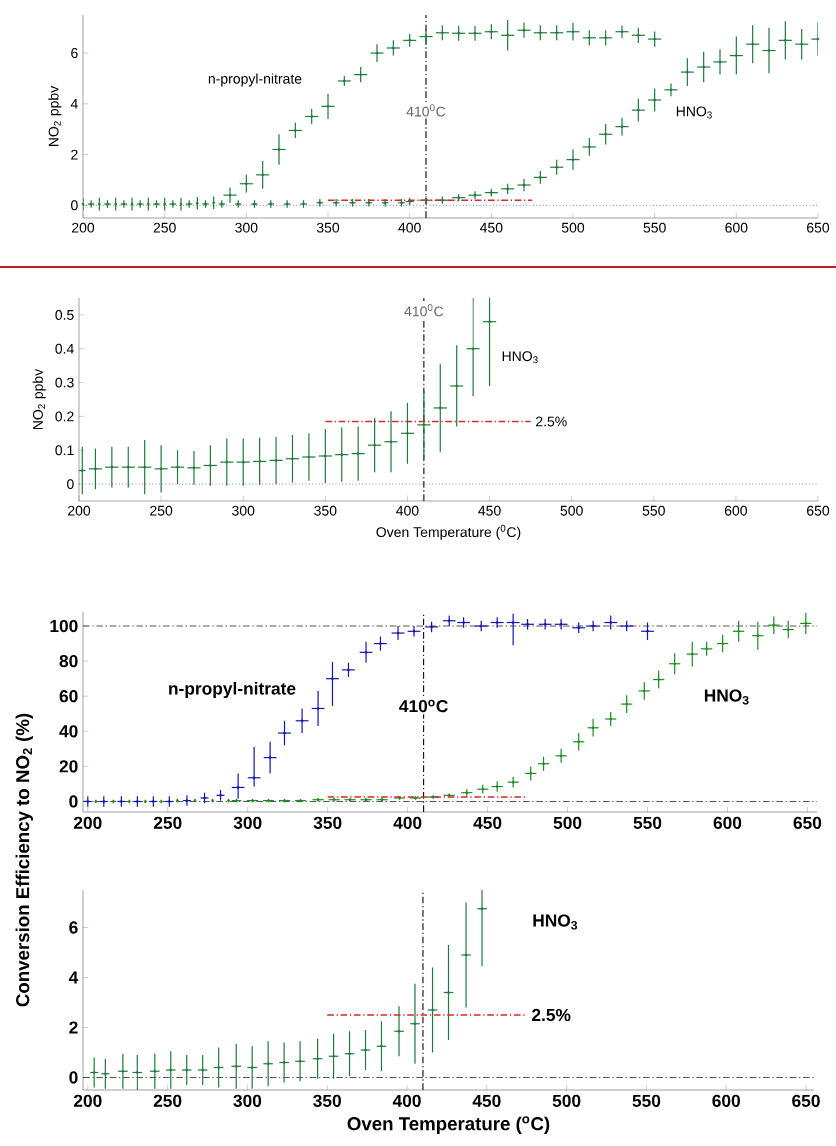 Image resolution: width=836 pixels, height=1146 pixels. I want to click on x-axis-title: Oven Temperature ($^{o}$C), so click(448, 1125).